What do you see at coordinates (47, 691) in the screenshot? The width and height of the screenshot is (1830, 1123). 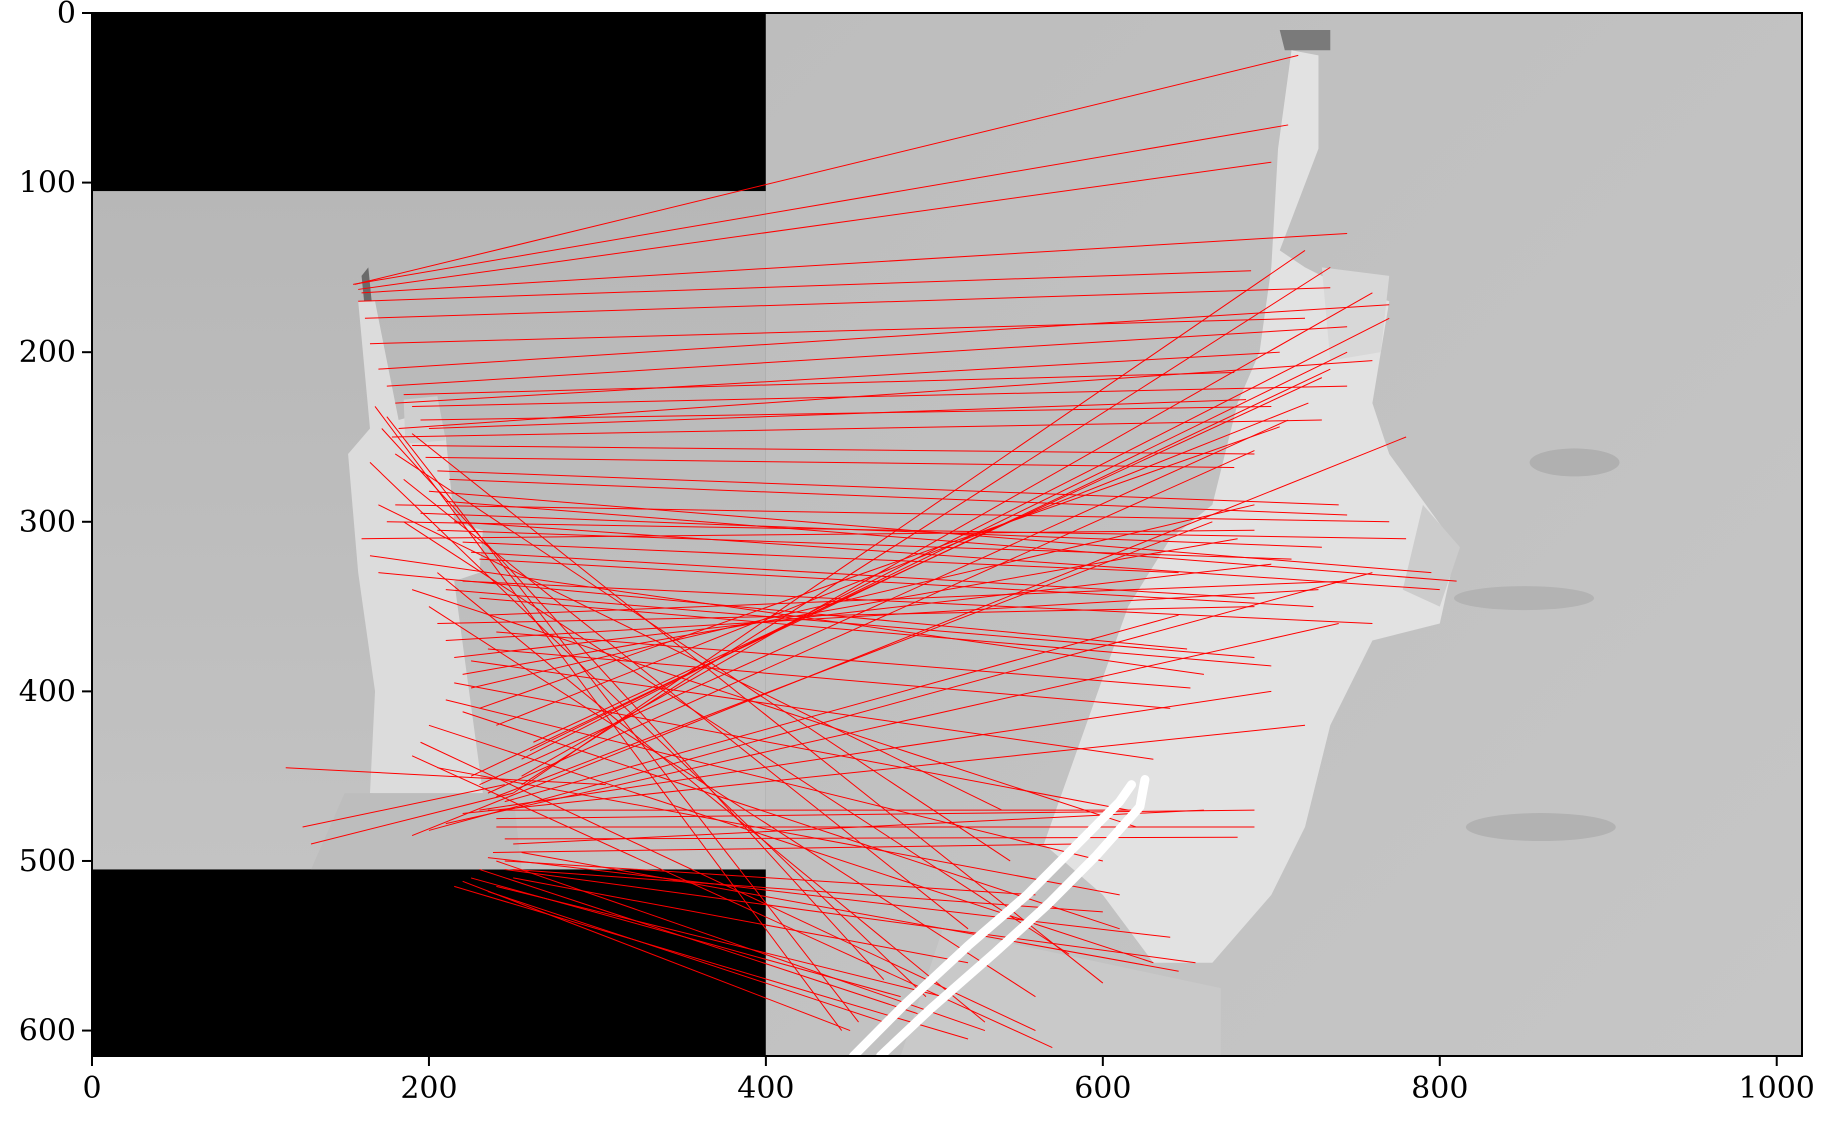 I see `y-tick-label: 400` at bounding box center [47, 691].